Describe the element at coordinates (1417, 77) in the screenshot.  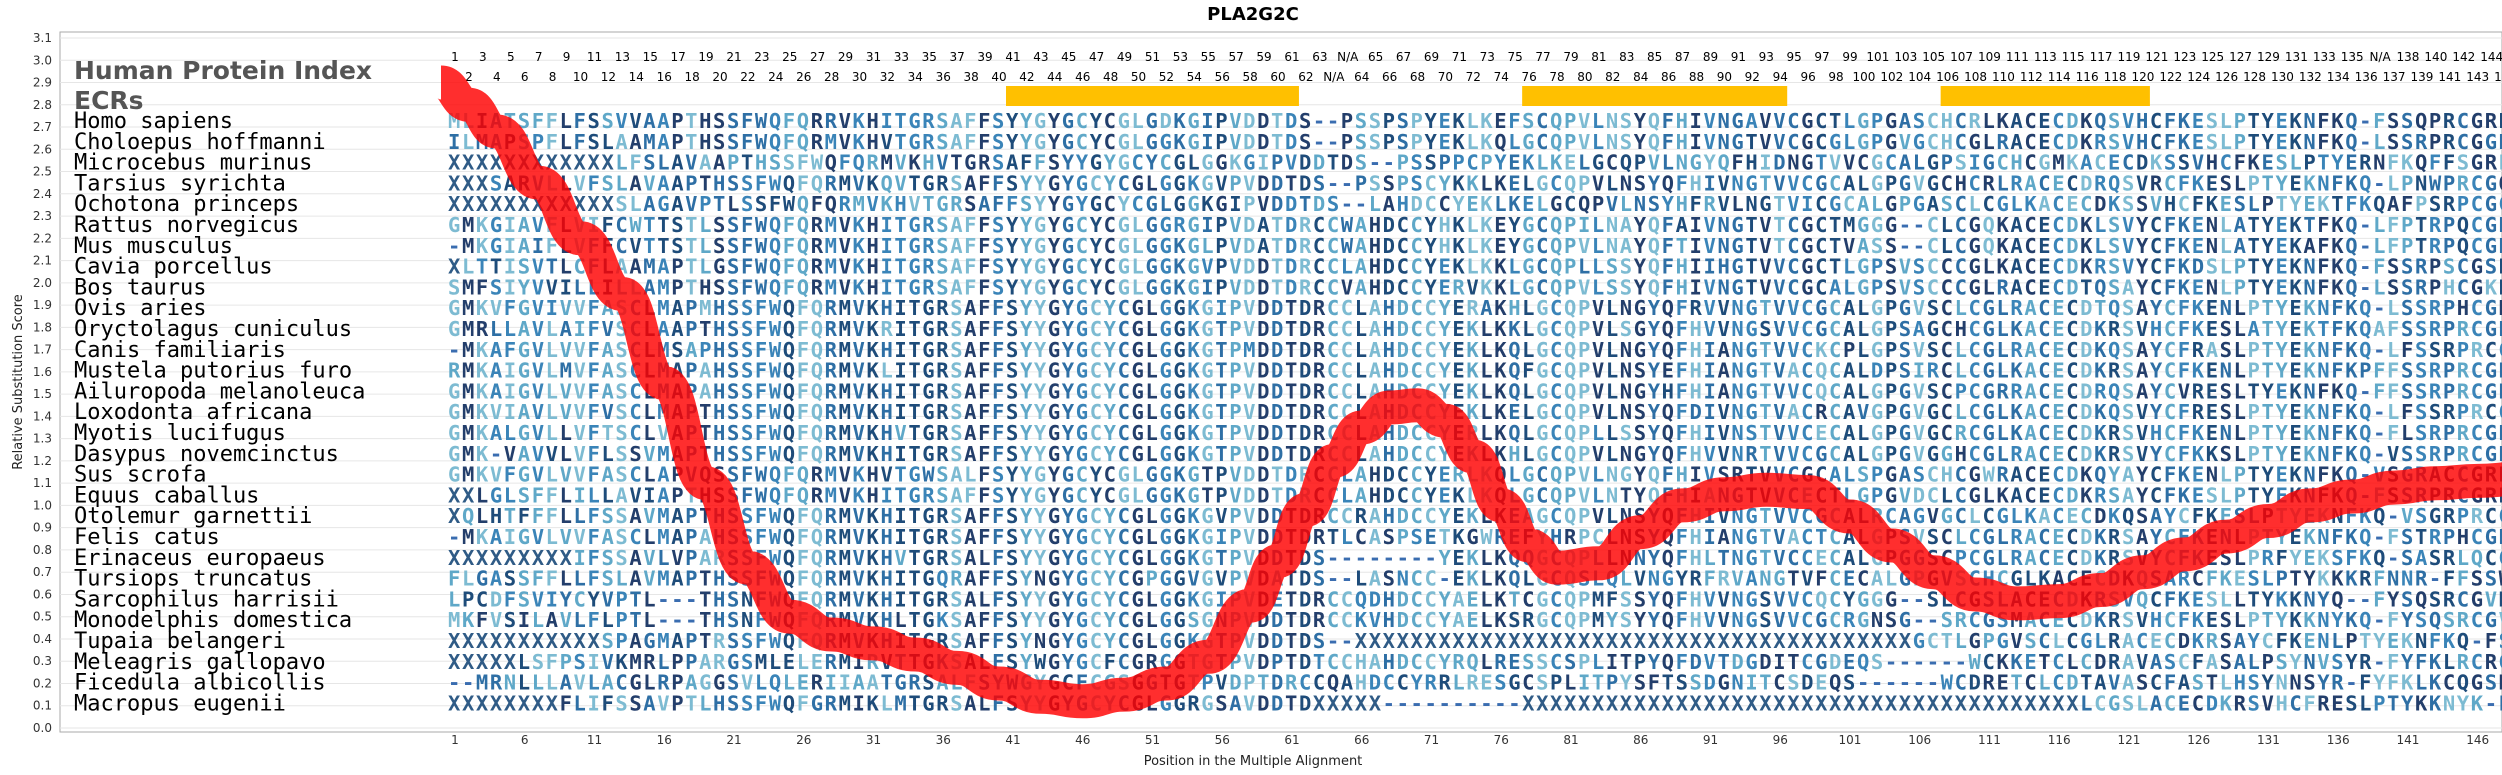
I see `human-index-number: 68` at that location.